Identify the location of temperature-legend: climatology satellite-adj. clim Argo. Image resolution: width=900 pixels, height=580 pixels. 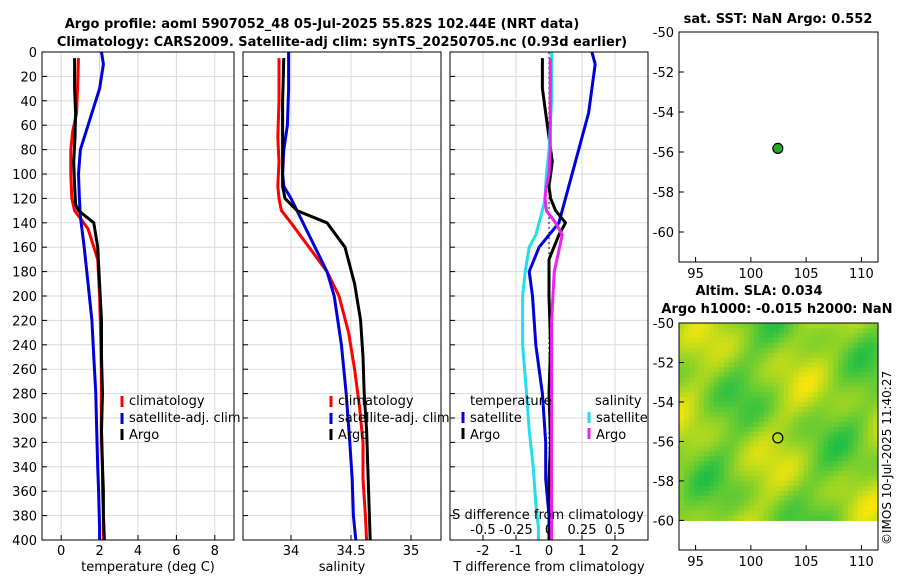
(180, 418).